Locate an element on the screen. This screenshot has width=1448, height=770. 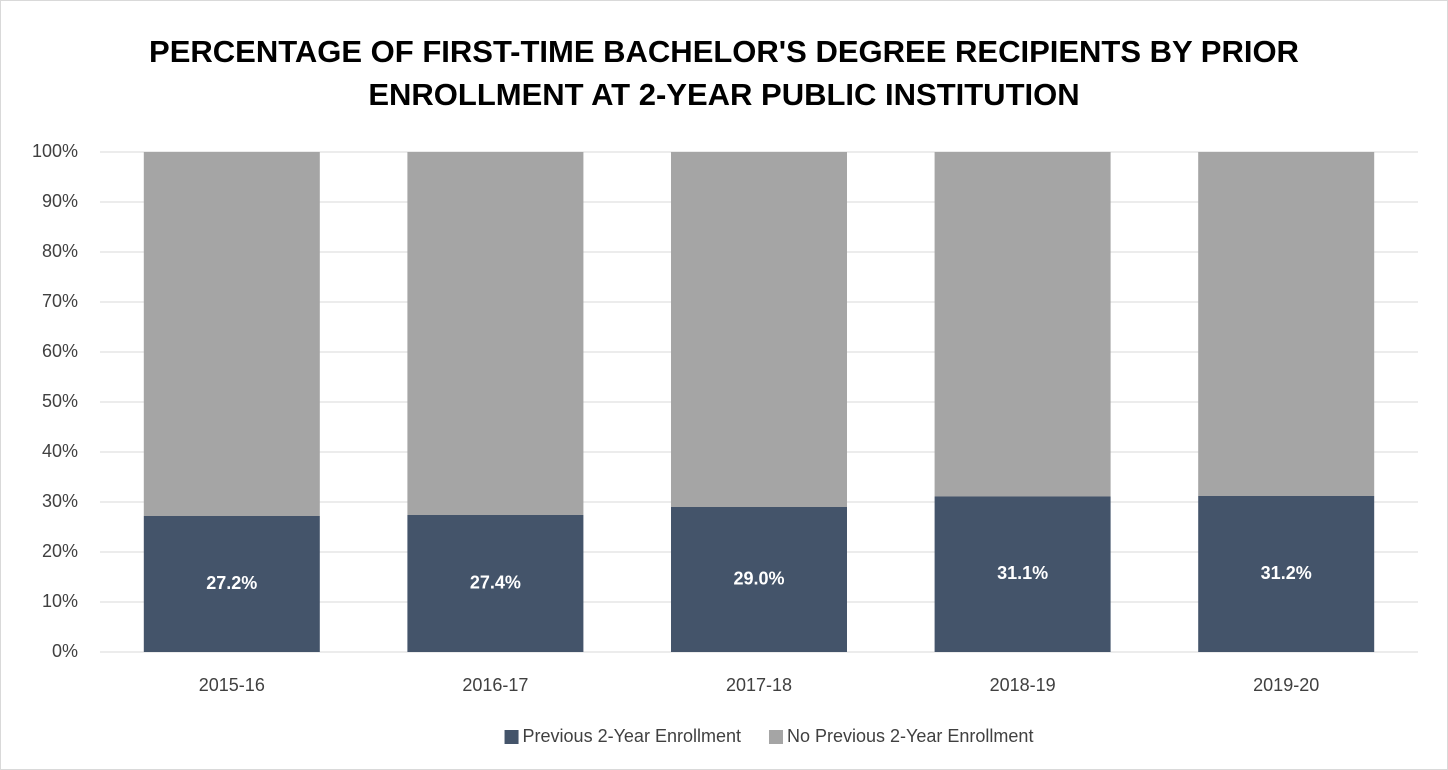
y-tick-label: 70% is located at coordinates (60, 301).